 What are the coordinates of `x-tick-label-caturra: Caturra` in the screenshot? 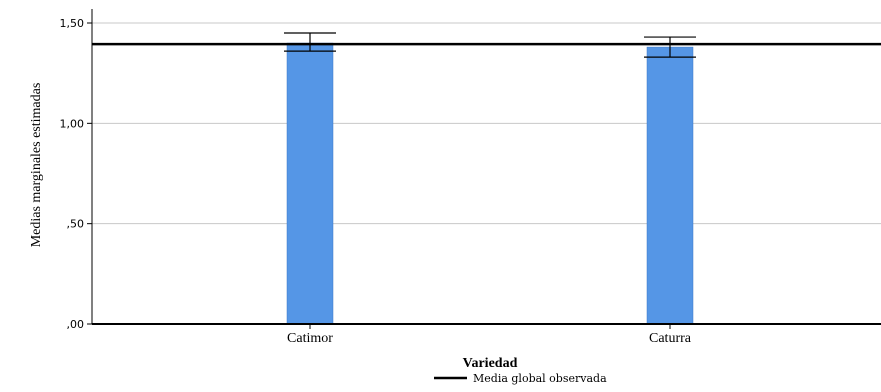 It's located at (670, 338).